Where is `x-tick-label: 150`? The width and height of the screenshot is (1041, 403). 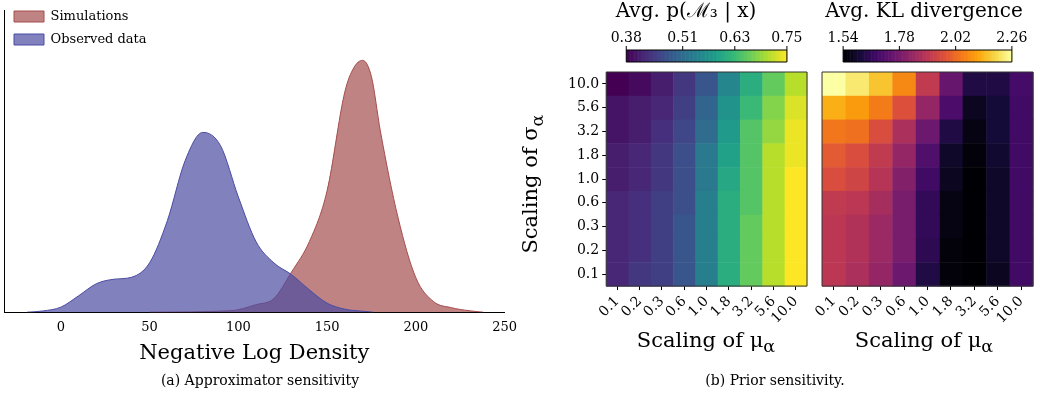 x-tick-label: 150 is located at coordinates (327, 327).